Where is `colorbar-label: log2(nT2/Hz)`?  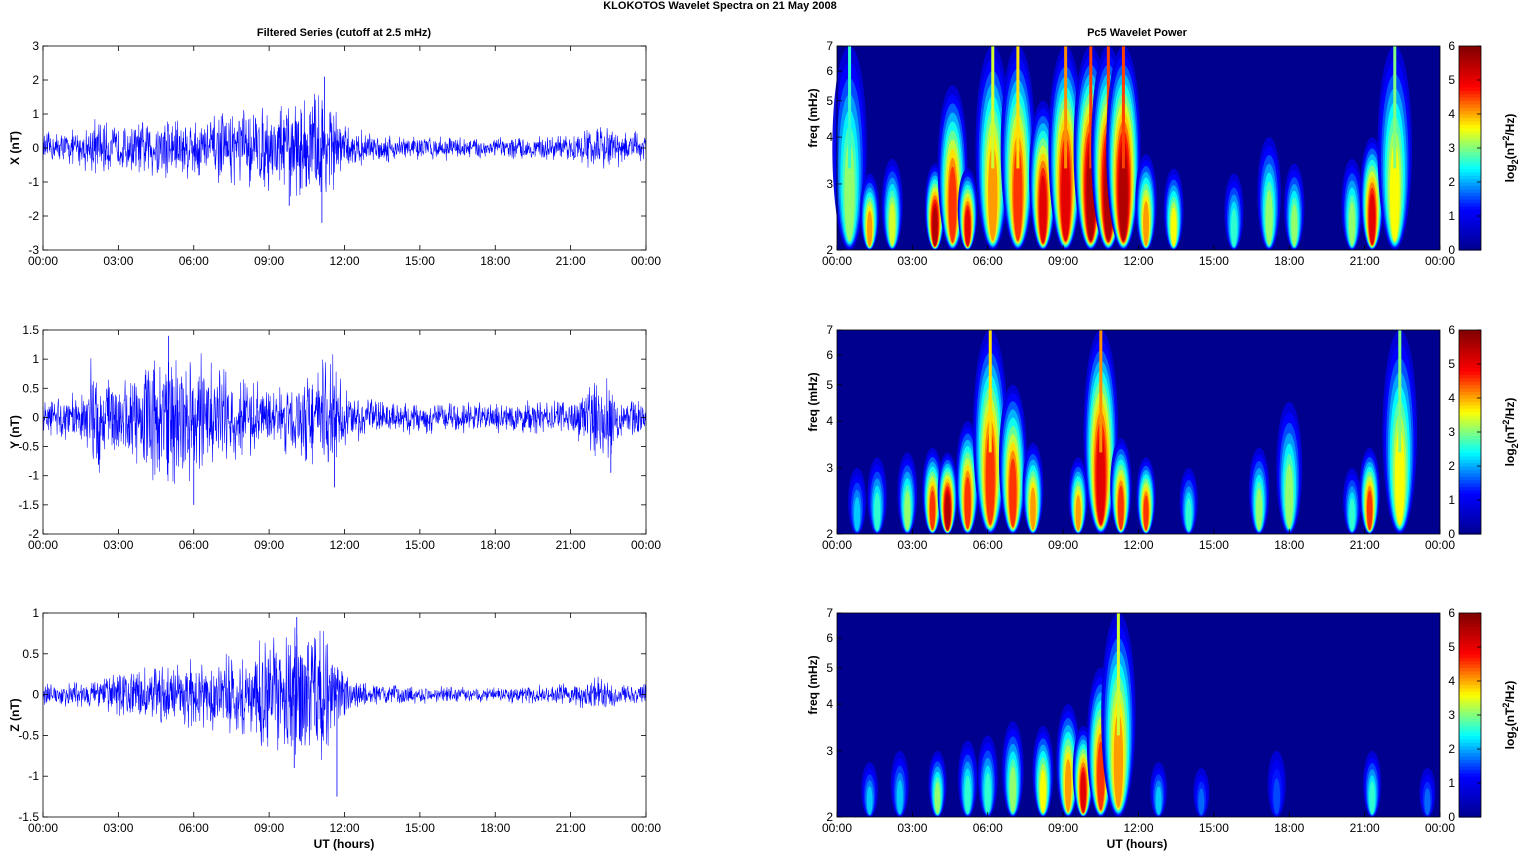
colorbar-label: log2(nT2/Hz) is located at coordinates (1510, 432).